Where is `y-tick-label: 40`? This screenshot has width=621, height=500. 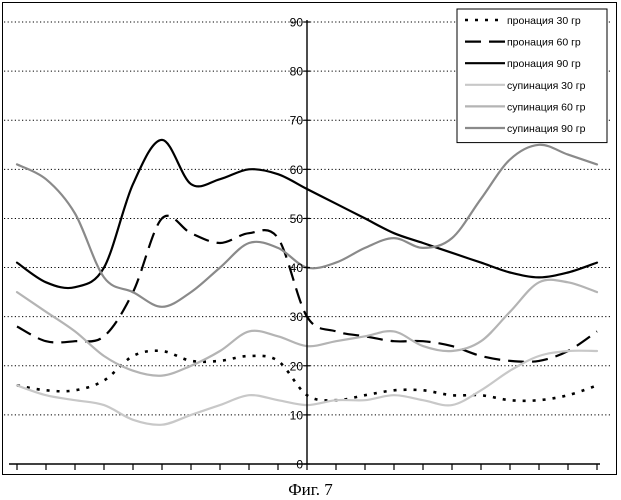
y-tick-label: 40 is located at coordinates (297, 268).